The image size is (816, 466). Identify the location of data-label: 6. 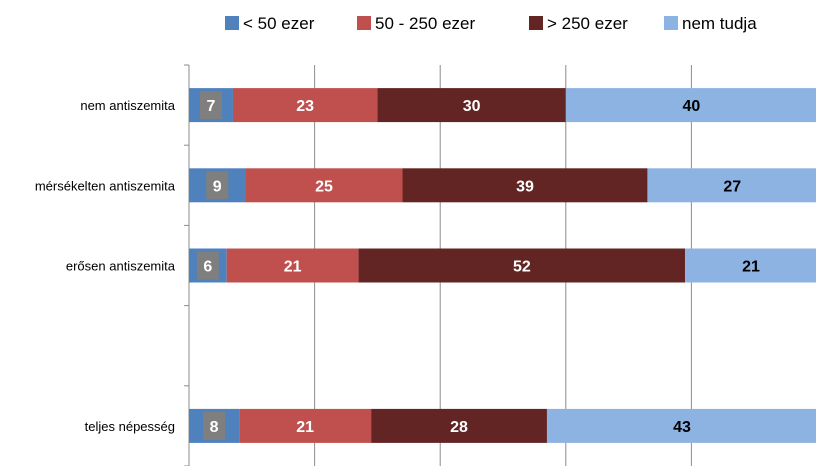
(207, 267).